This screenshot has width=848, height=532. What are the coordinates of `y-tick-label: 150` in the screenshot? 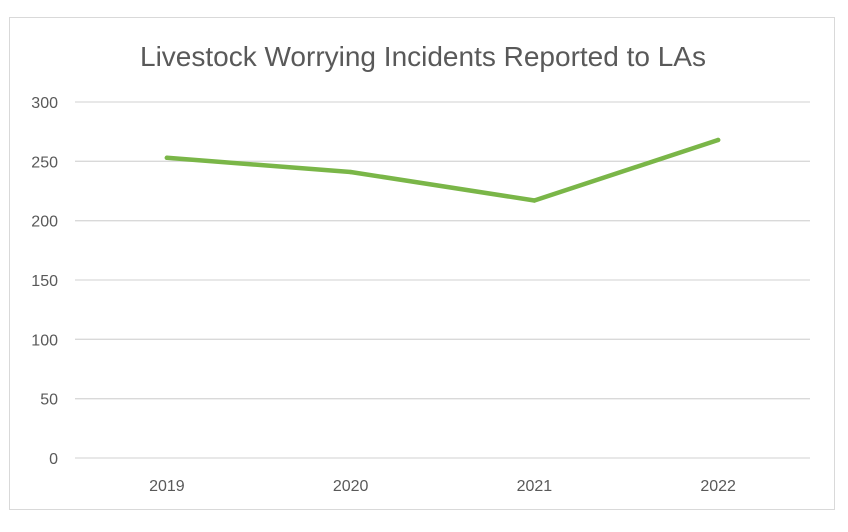 It's located at (44, 281).